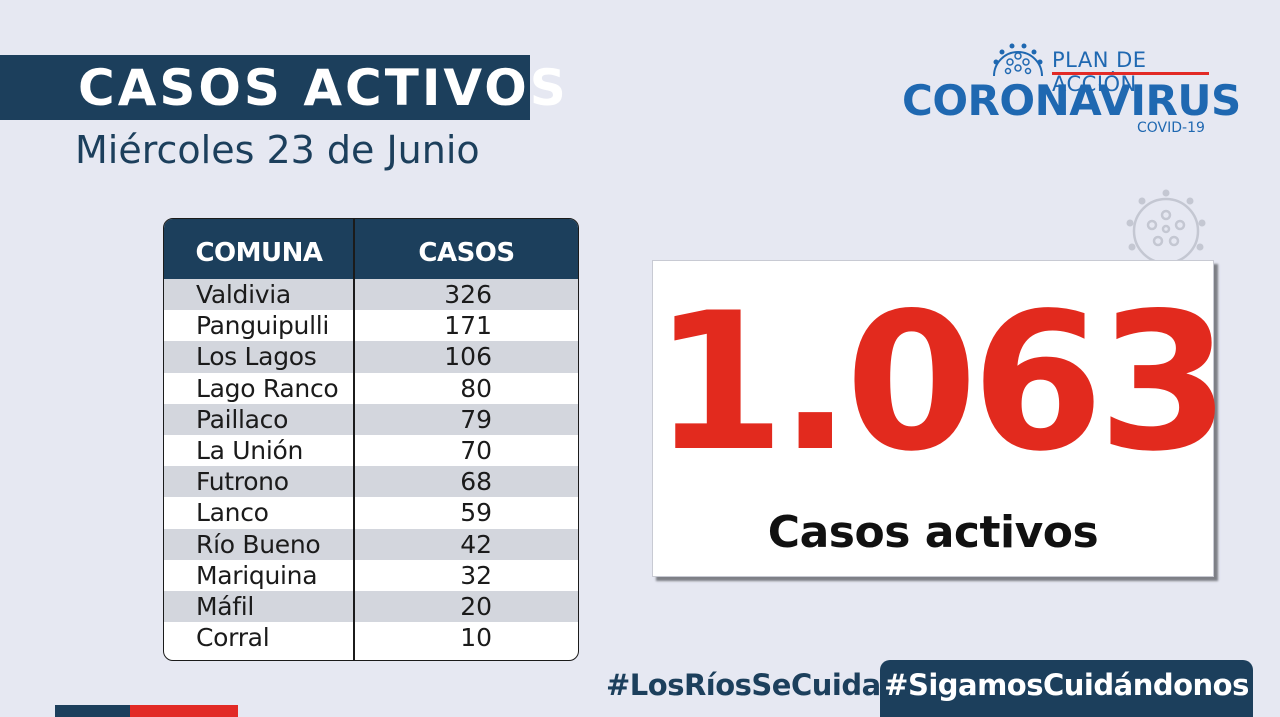 The height and width of the screenshot is (717, 1280). What do you see at coordinates (468, 294) in the screenshot?
I see `cell-casos: 326` at bounding box center [468, 294].